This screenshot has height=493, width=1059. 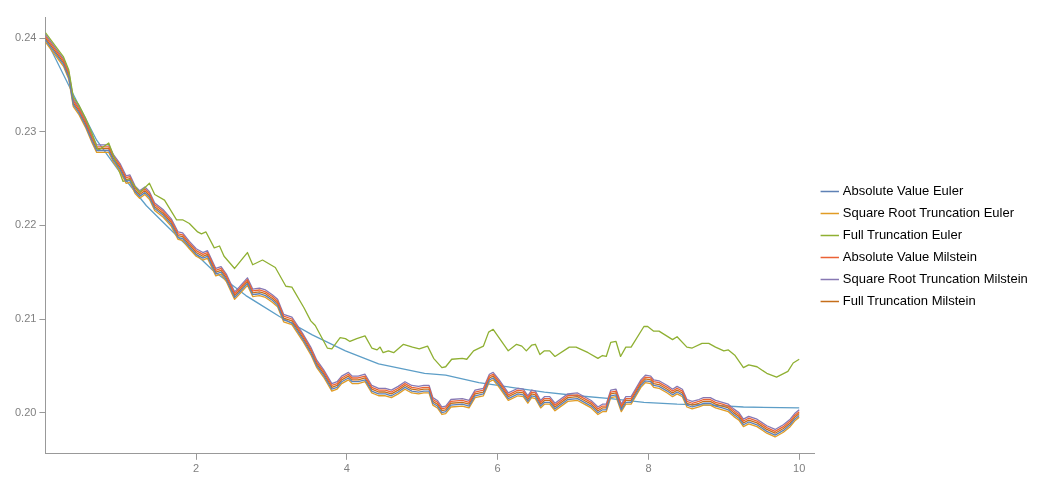 What do you see at coordinates (909, 257) in the screenshot?
I see `legend-label: Absolute Value Milstein` at bounding box center [909, 257].